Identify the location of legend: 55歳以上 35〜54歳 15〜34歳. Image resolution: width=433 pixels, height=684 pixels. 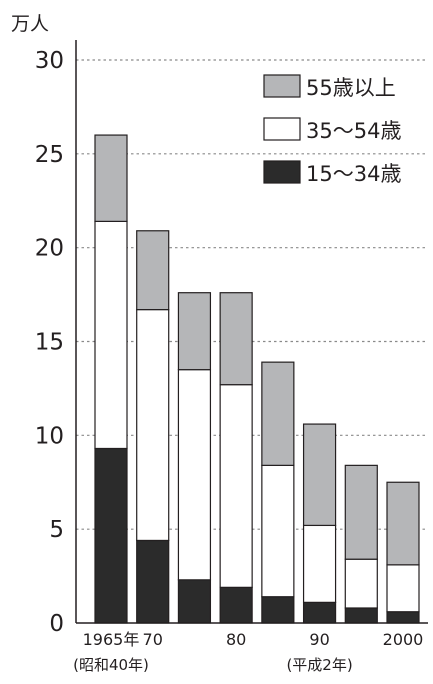
(332, 130).